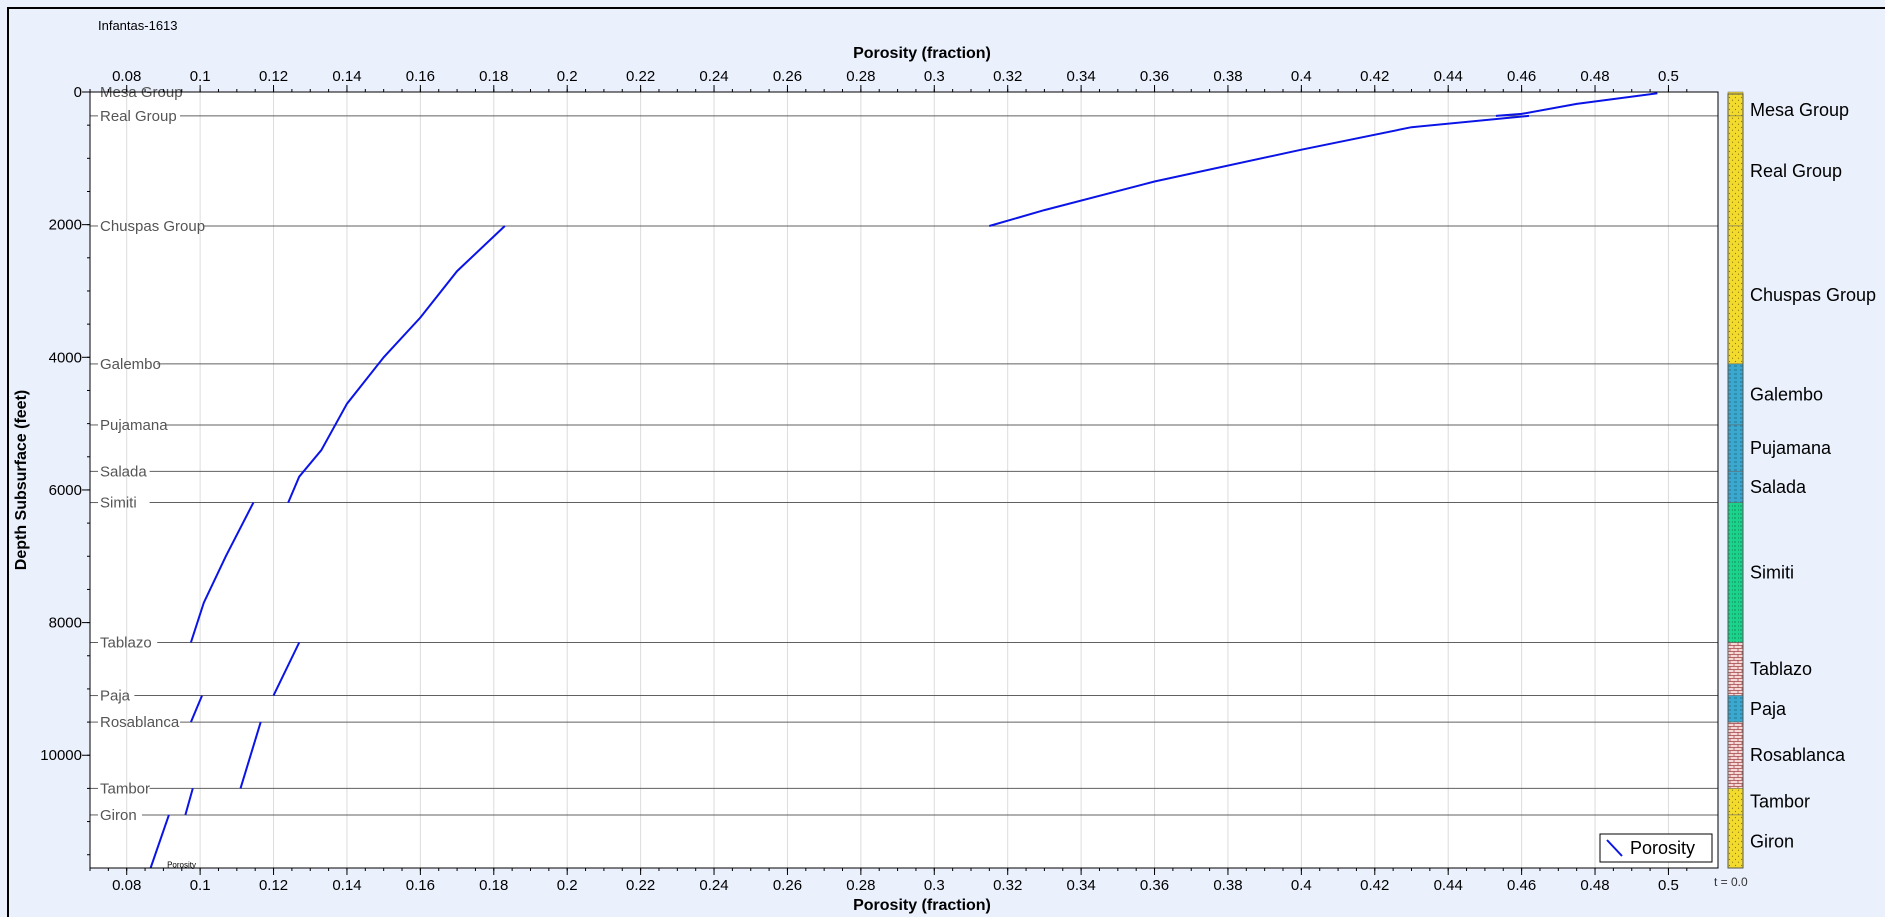 The height and width of the screenshot is (922, 1885). I want to click on x-tick-label-top: 0.3, so click(934, 76).